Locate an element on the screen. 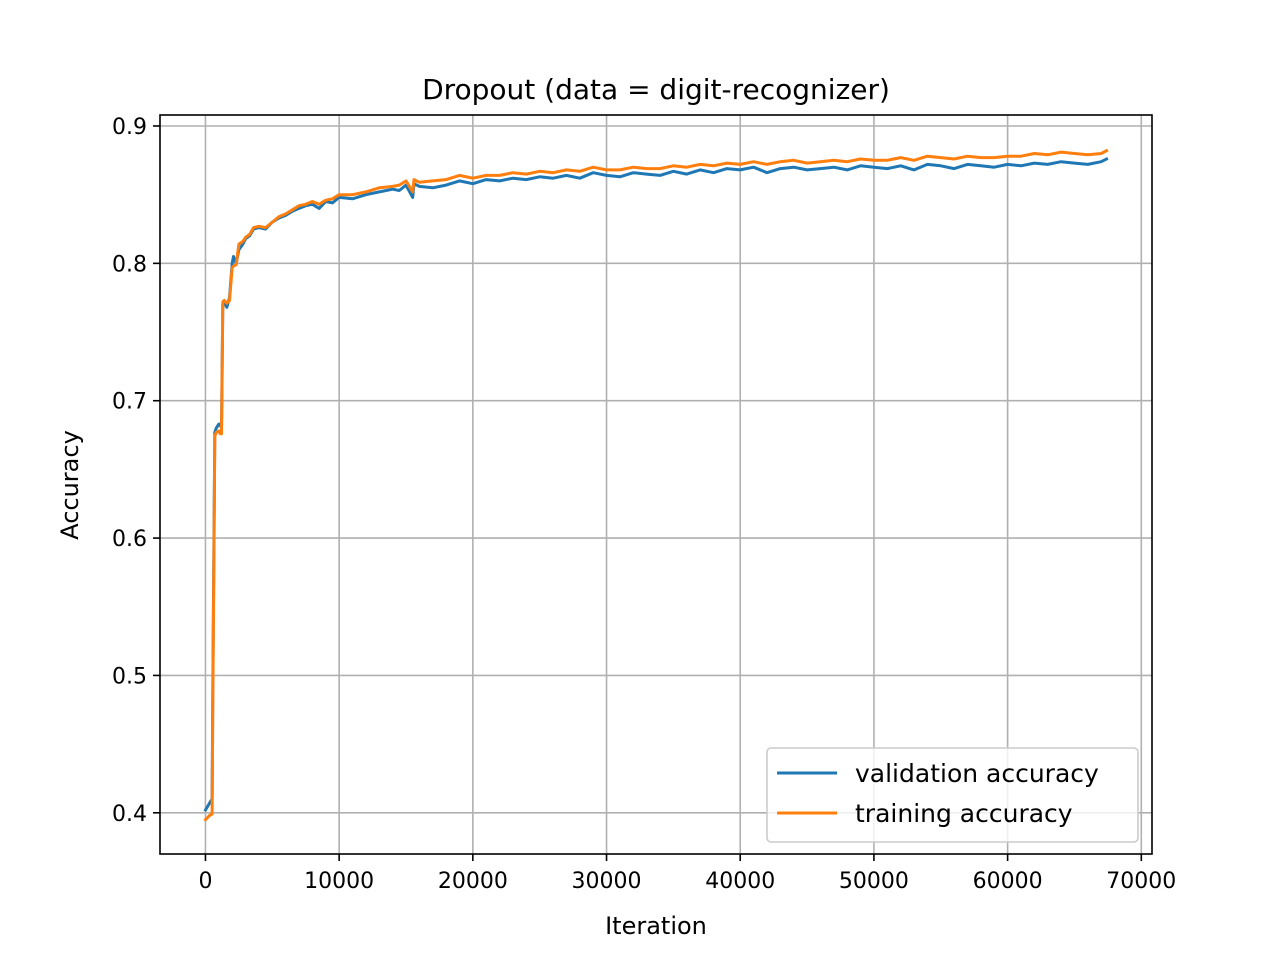 Image resolution: width=1280 pixels, height=960 pixels. x-tick-label: 50000 is located at coordinates (874, 881).